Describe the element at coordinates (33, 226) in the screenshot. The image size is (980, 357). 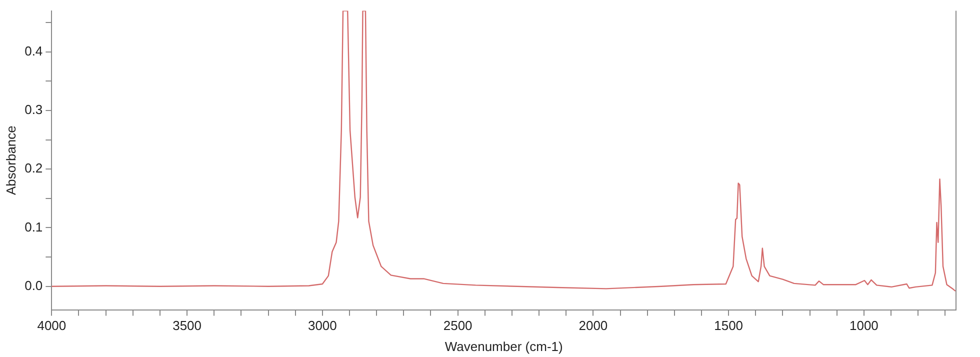
I see `y-tick-label: 0.1` at that location.